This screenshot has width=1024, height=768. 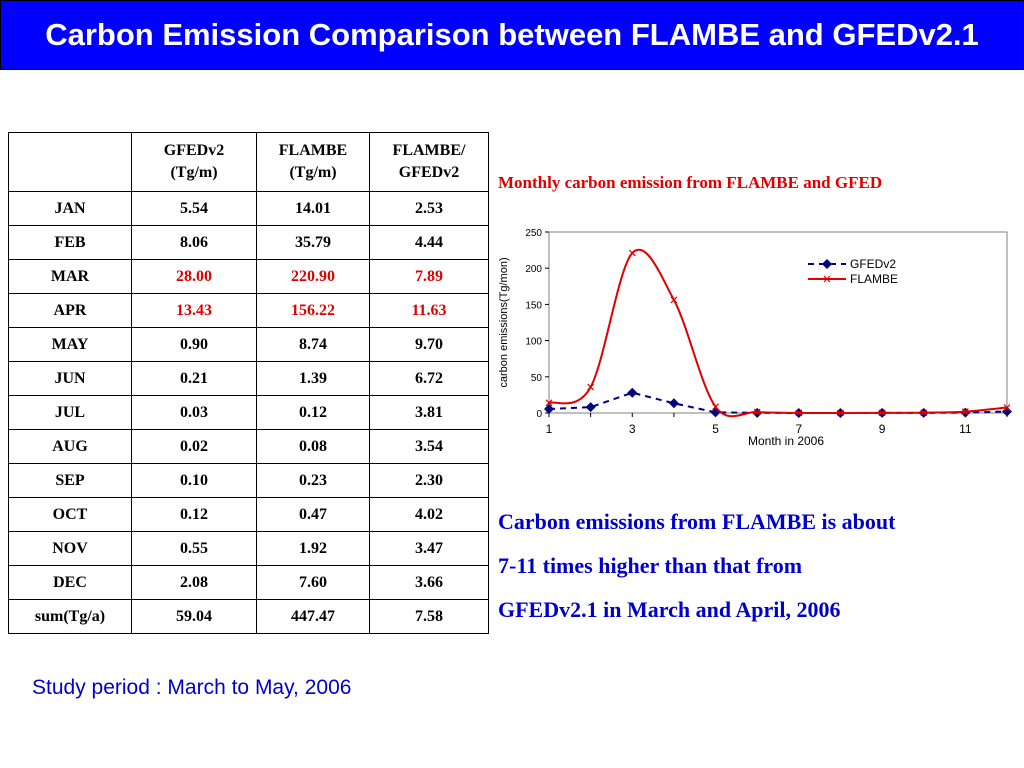 I want to click on y-tick-label: 50, so click(x=537, y=378).